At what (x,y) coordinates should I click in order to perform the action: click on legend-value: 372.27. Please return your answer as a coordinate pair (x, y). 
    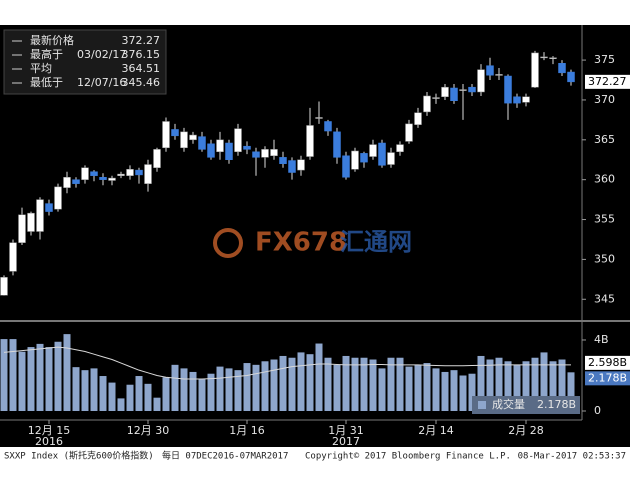
    Looking at the image, I should click on (141, 40).